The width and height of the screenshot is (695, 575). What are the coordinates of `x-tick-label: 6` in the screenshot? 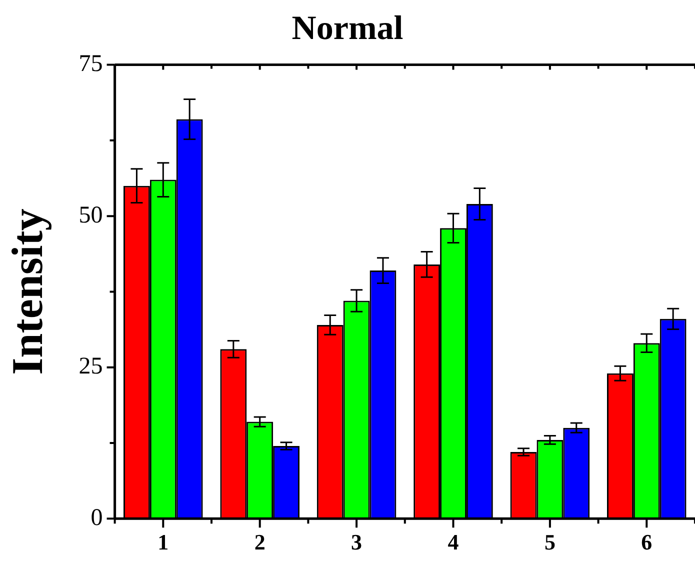 It's located at (646, 541).